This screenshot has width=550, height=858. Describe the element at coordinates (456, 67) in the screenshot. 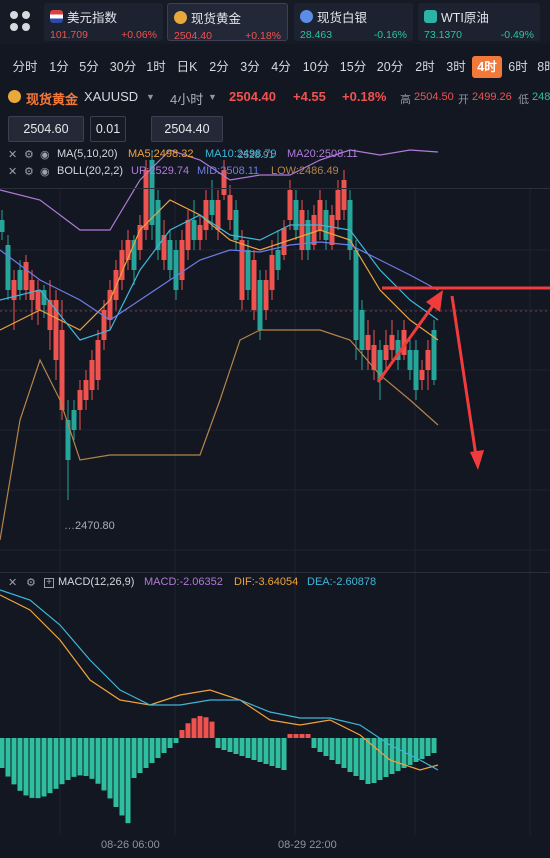

I see `tf-tab: 3时` at that location.